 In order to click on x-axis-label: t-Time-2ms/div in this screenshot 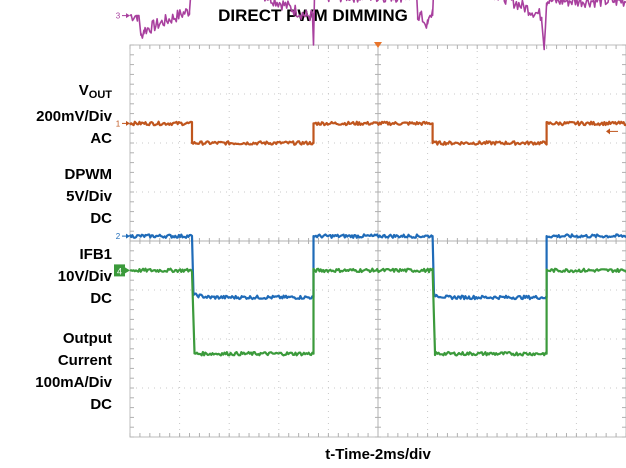, I will do `click(378, 454)`.